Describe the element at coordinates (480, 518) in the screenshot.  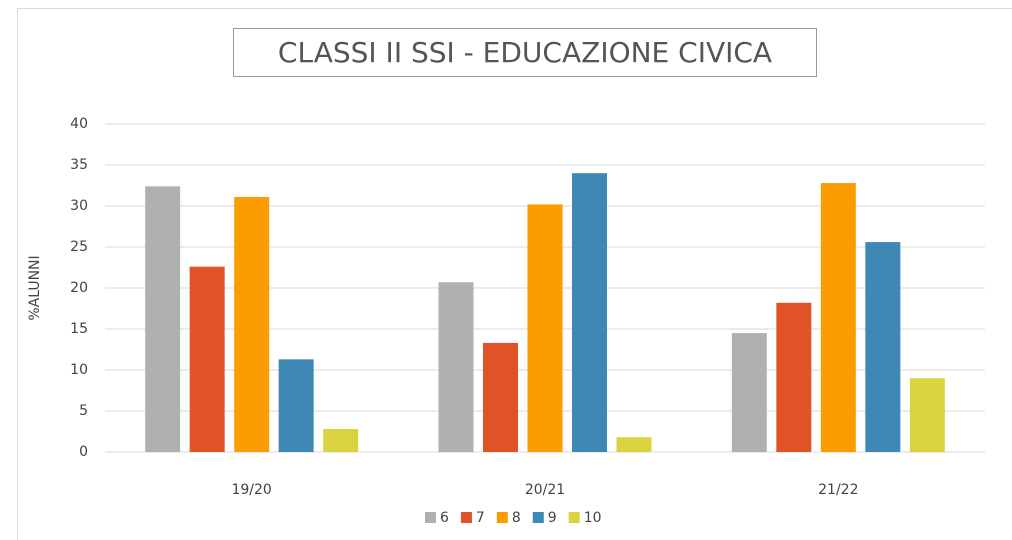
I see `legend-label: 7` at that location.